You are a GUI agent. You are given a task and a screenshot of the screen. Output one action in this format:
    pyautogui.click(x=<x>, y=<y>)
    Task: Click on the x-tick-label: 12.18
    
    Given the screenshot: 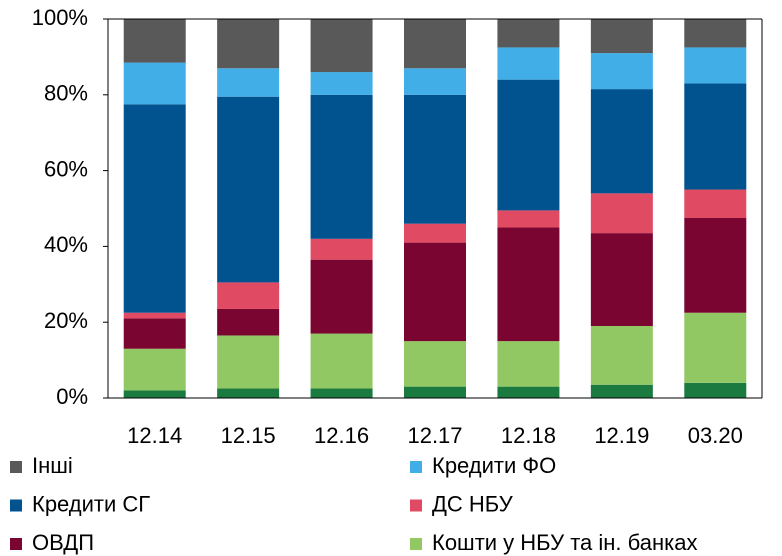 What is the action you would take?
    pyautogui.click(x=528, y=435)
    